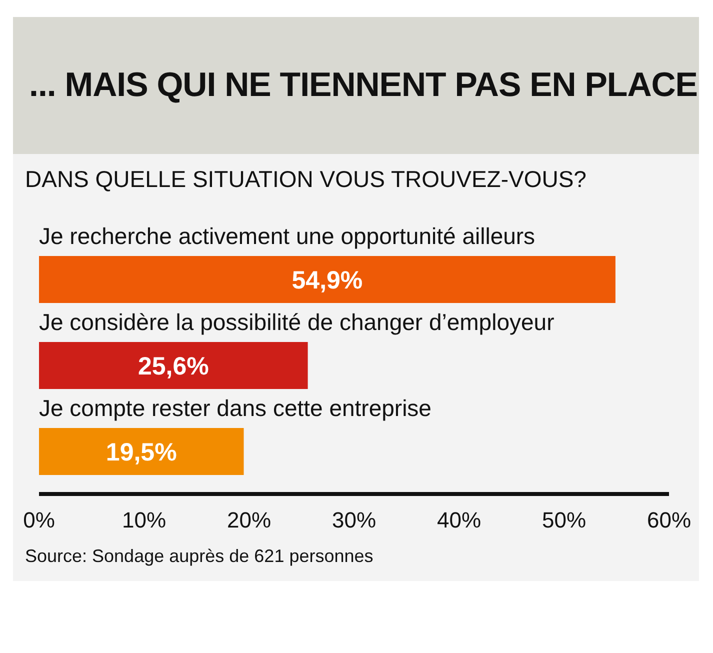  Describe the element at coordinates (144, 520) in the screenshot. I see `x-tick-label: 10%` at that location.